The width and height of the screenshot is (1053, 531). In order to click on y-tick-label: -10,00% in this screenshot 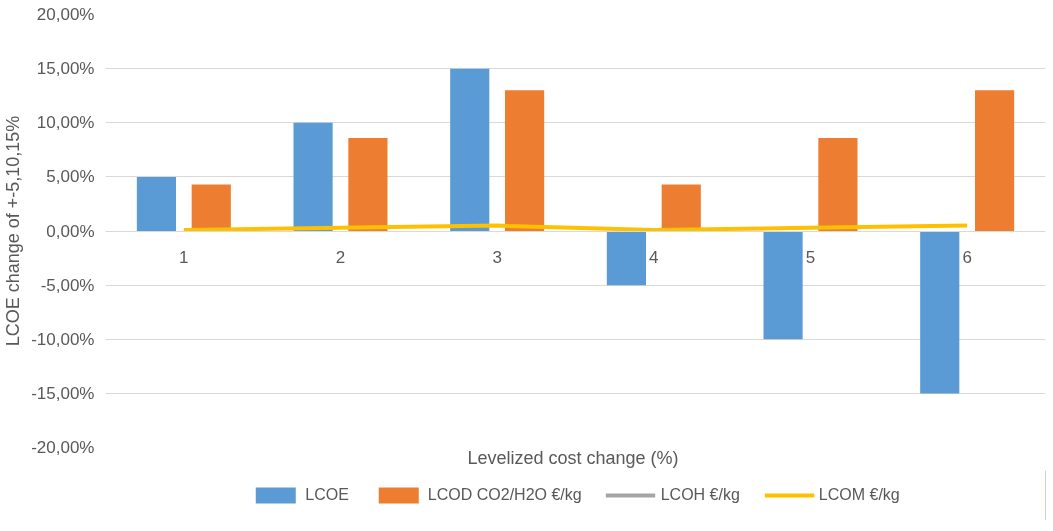, I will do `click(63, 339)`.